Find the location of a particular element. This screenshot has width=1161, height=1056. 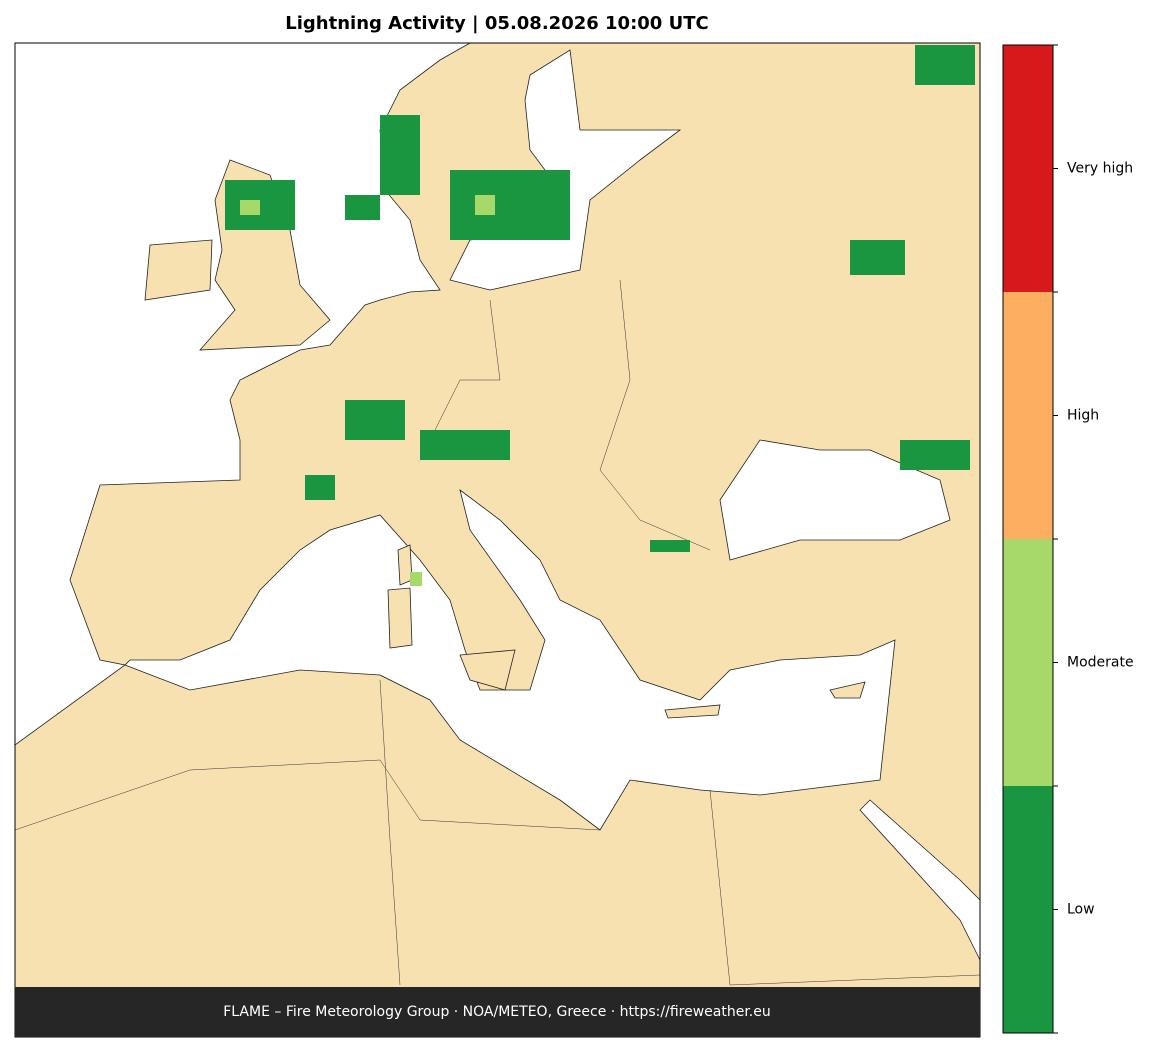

colorbar-frame is located at coordinates (1028, 539).